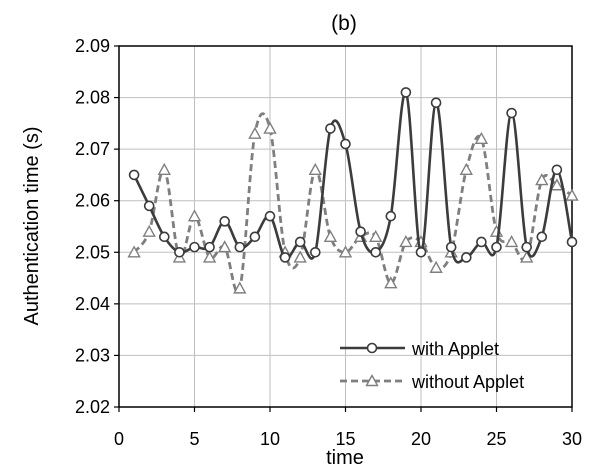 The height and width of the screenshot is (468, 592). Describe the element at coordinates (270, 439) in the screenshot. I see `x-tick-label: 10` at that location.